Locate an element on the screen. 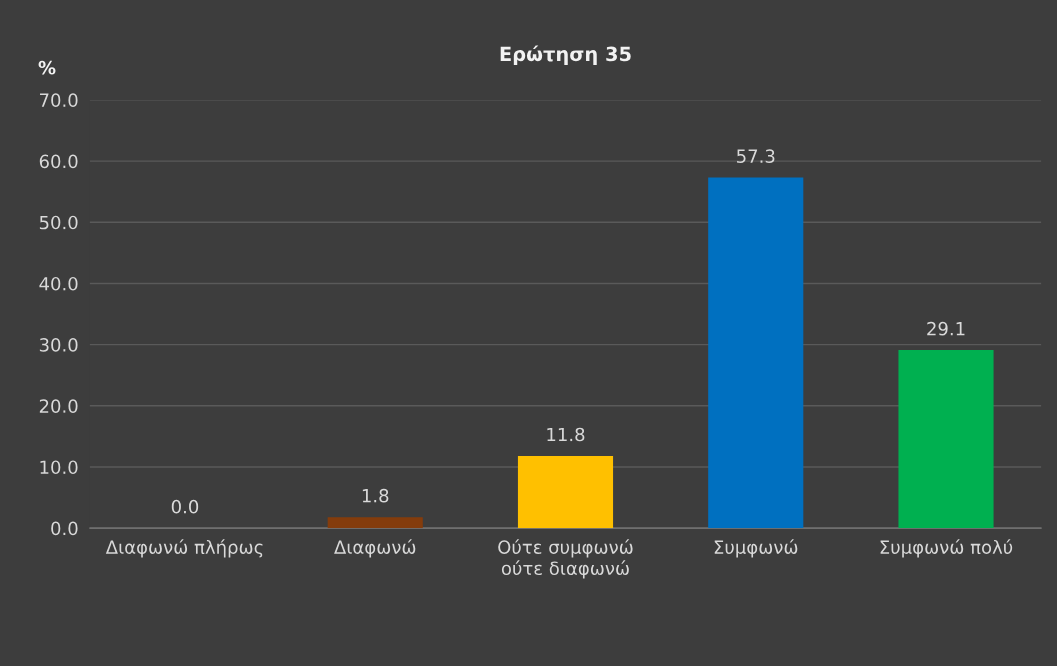 This screenshot has height=666, width=1057. data-label: 57.3 is located at coordinates (756, 156).